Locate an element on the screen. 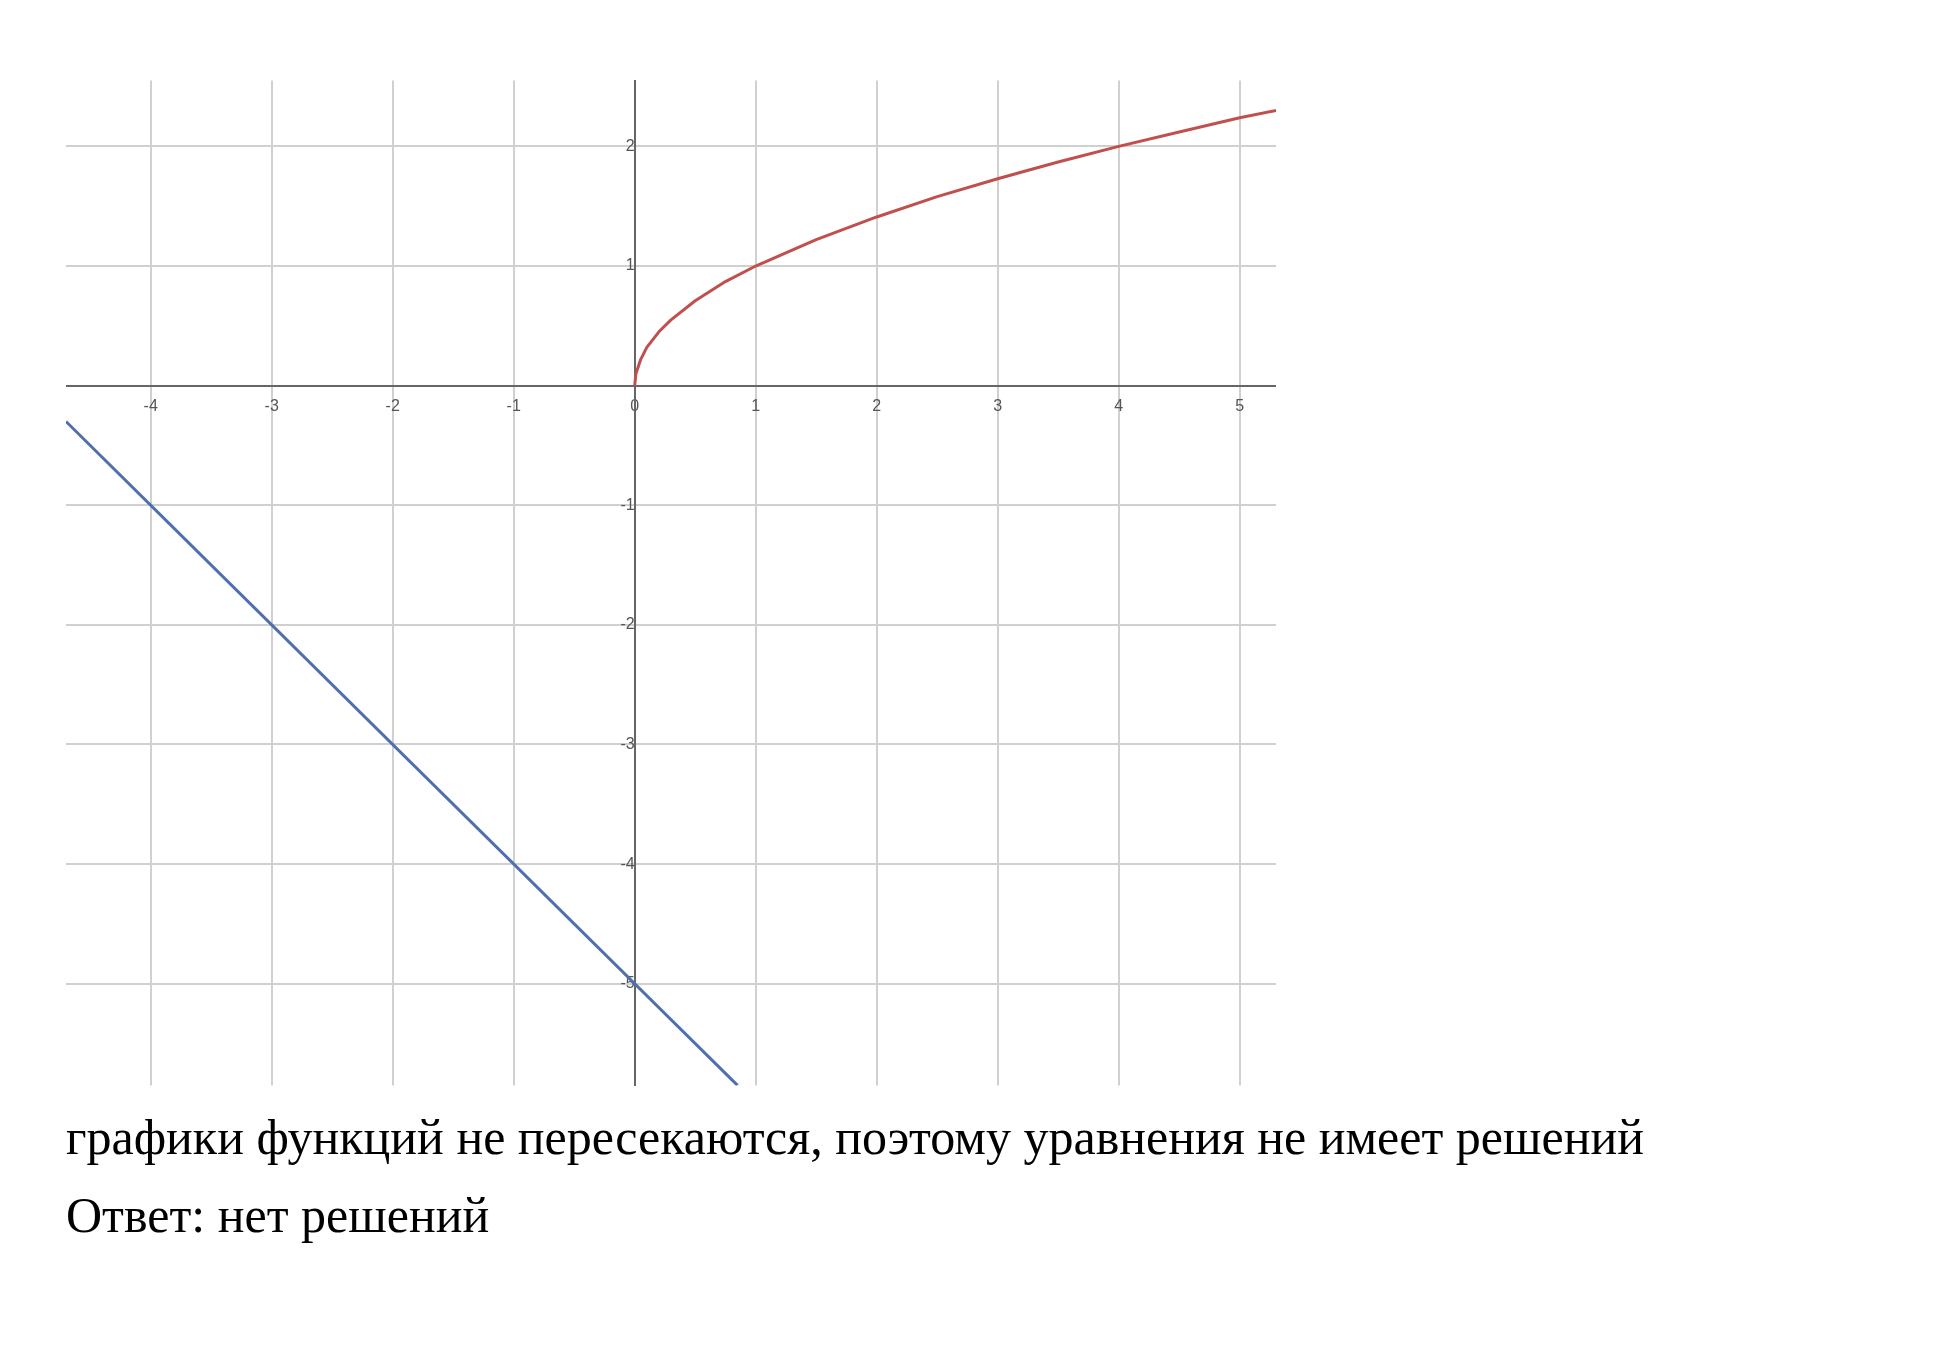  x-tick-label: 5 is located at coordinates (1240, 405).